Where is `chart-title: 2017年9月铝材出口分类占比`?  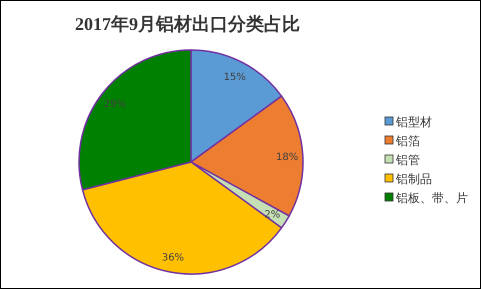
chart-title: 2017年9月铝材出口分类占比 is located at coordinates (187, 24).